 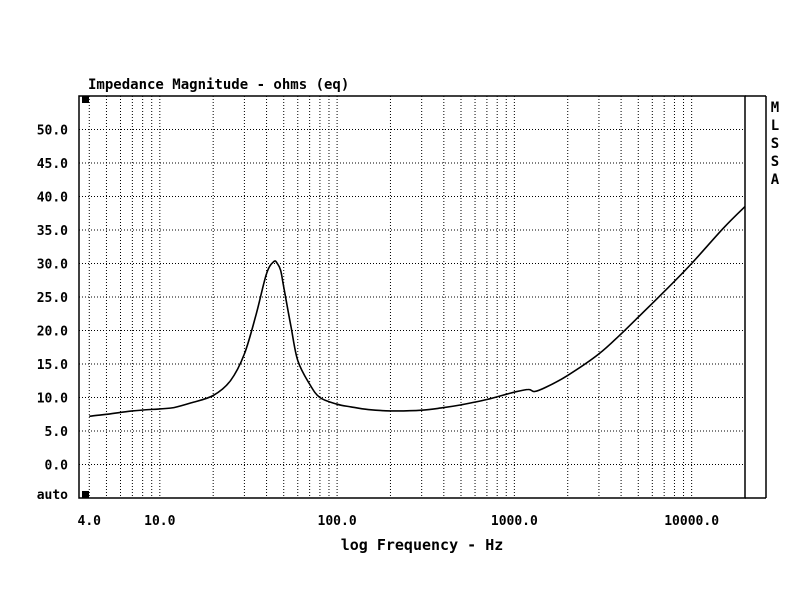 I want to click on chart-title: Impedance Magnitude - ohms (eq), so click(x=218, y=85).